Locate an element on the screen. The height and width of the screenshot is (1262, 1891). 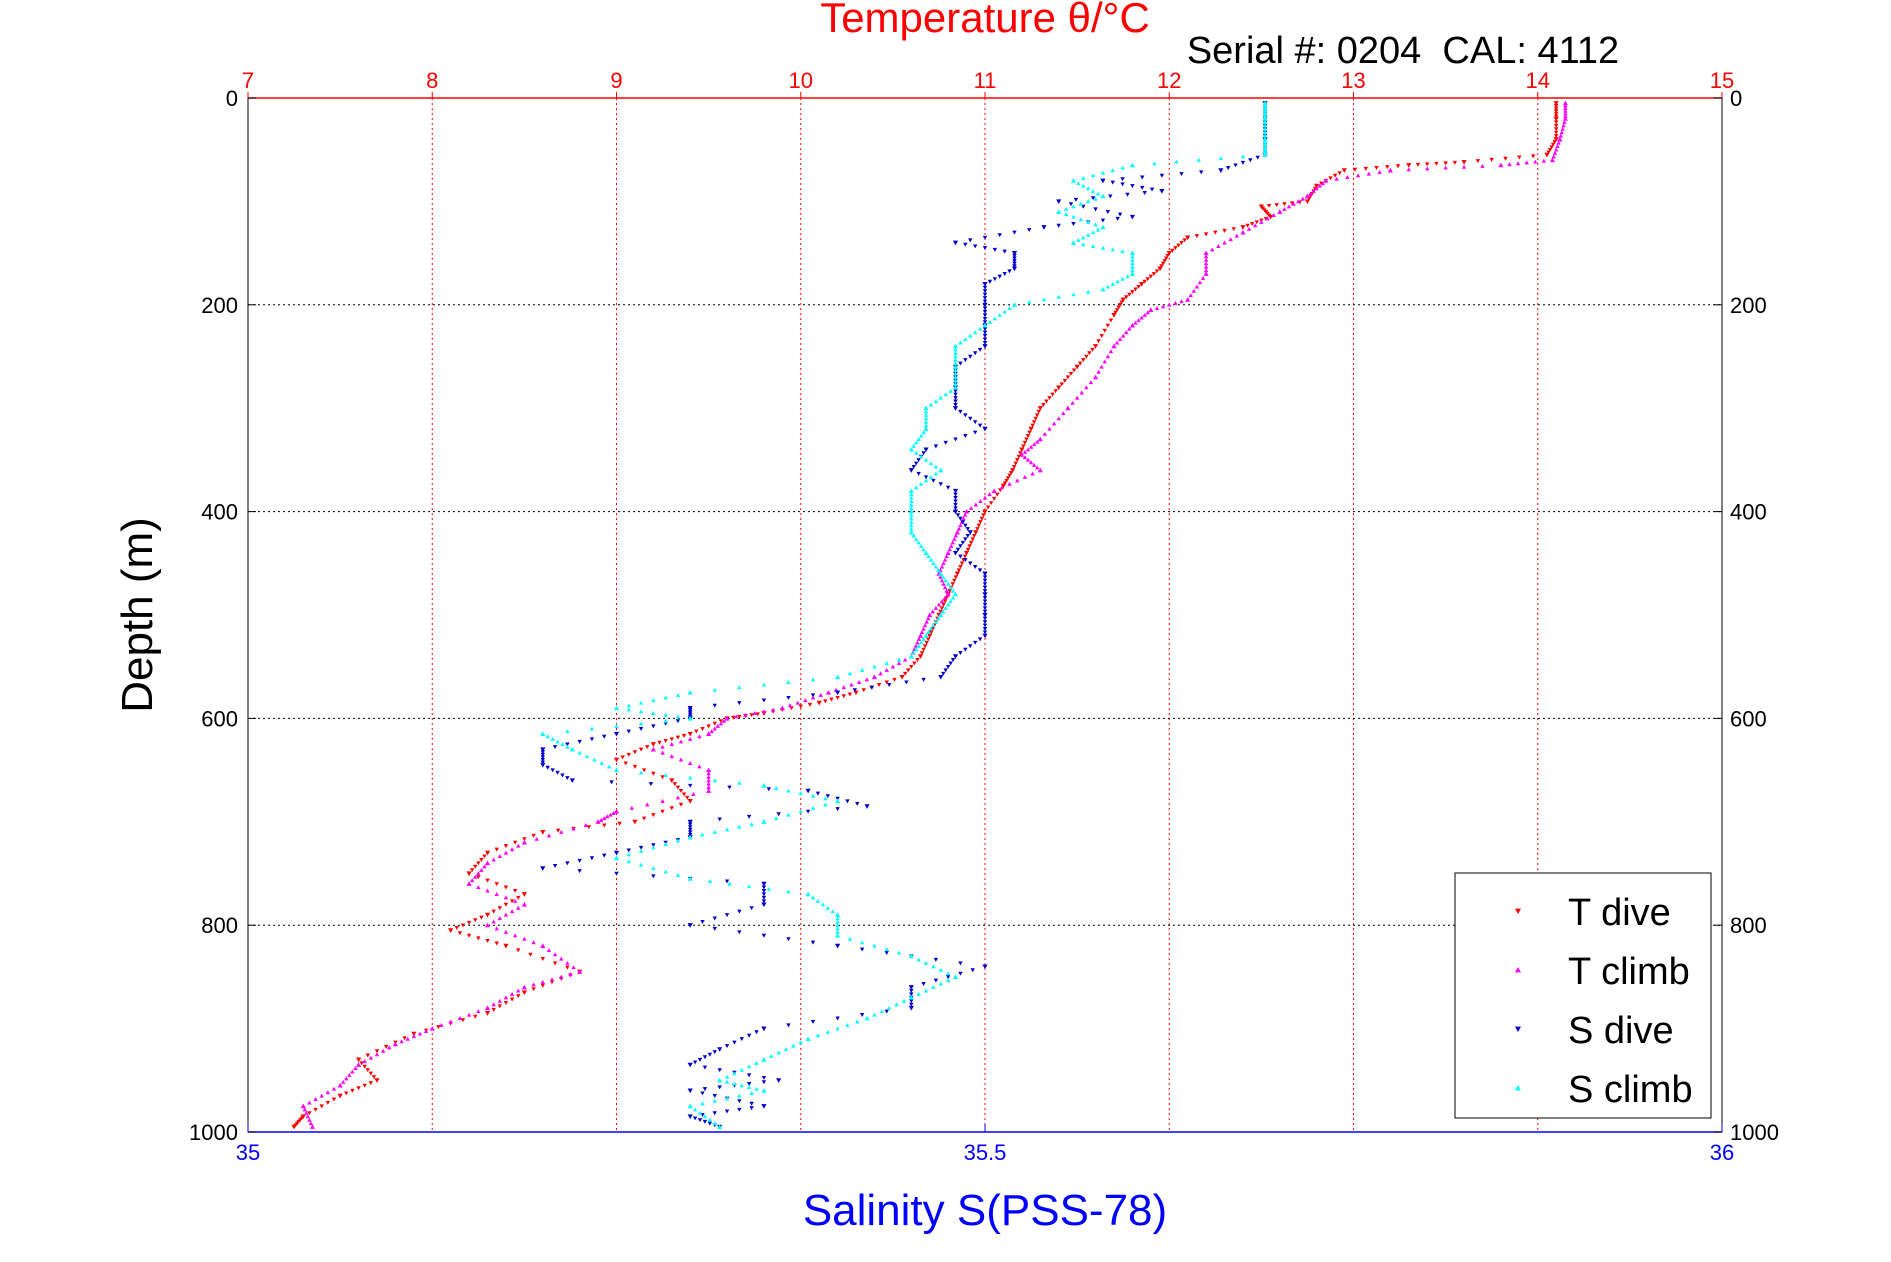
depth-tick-label-right: 1000 is located at coordinates (1754, 1132).